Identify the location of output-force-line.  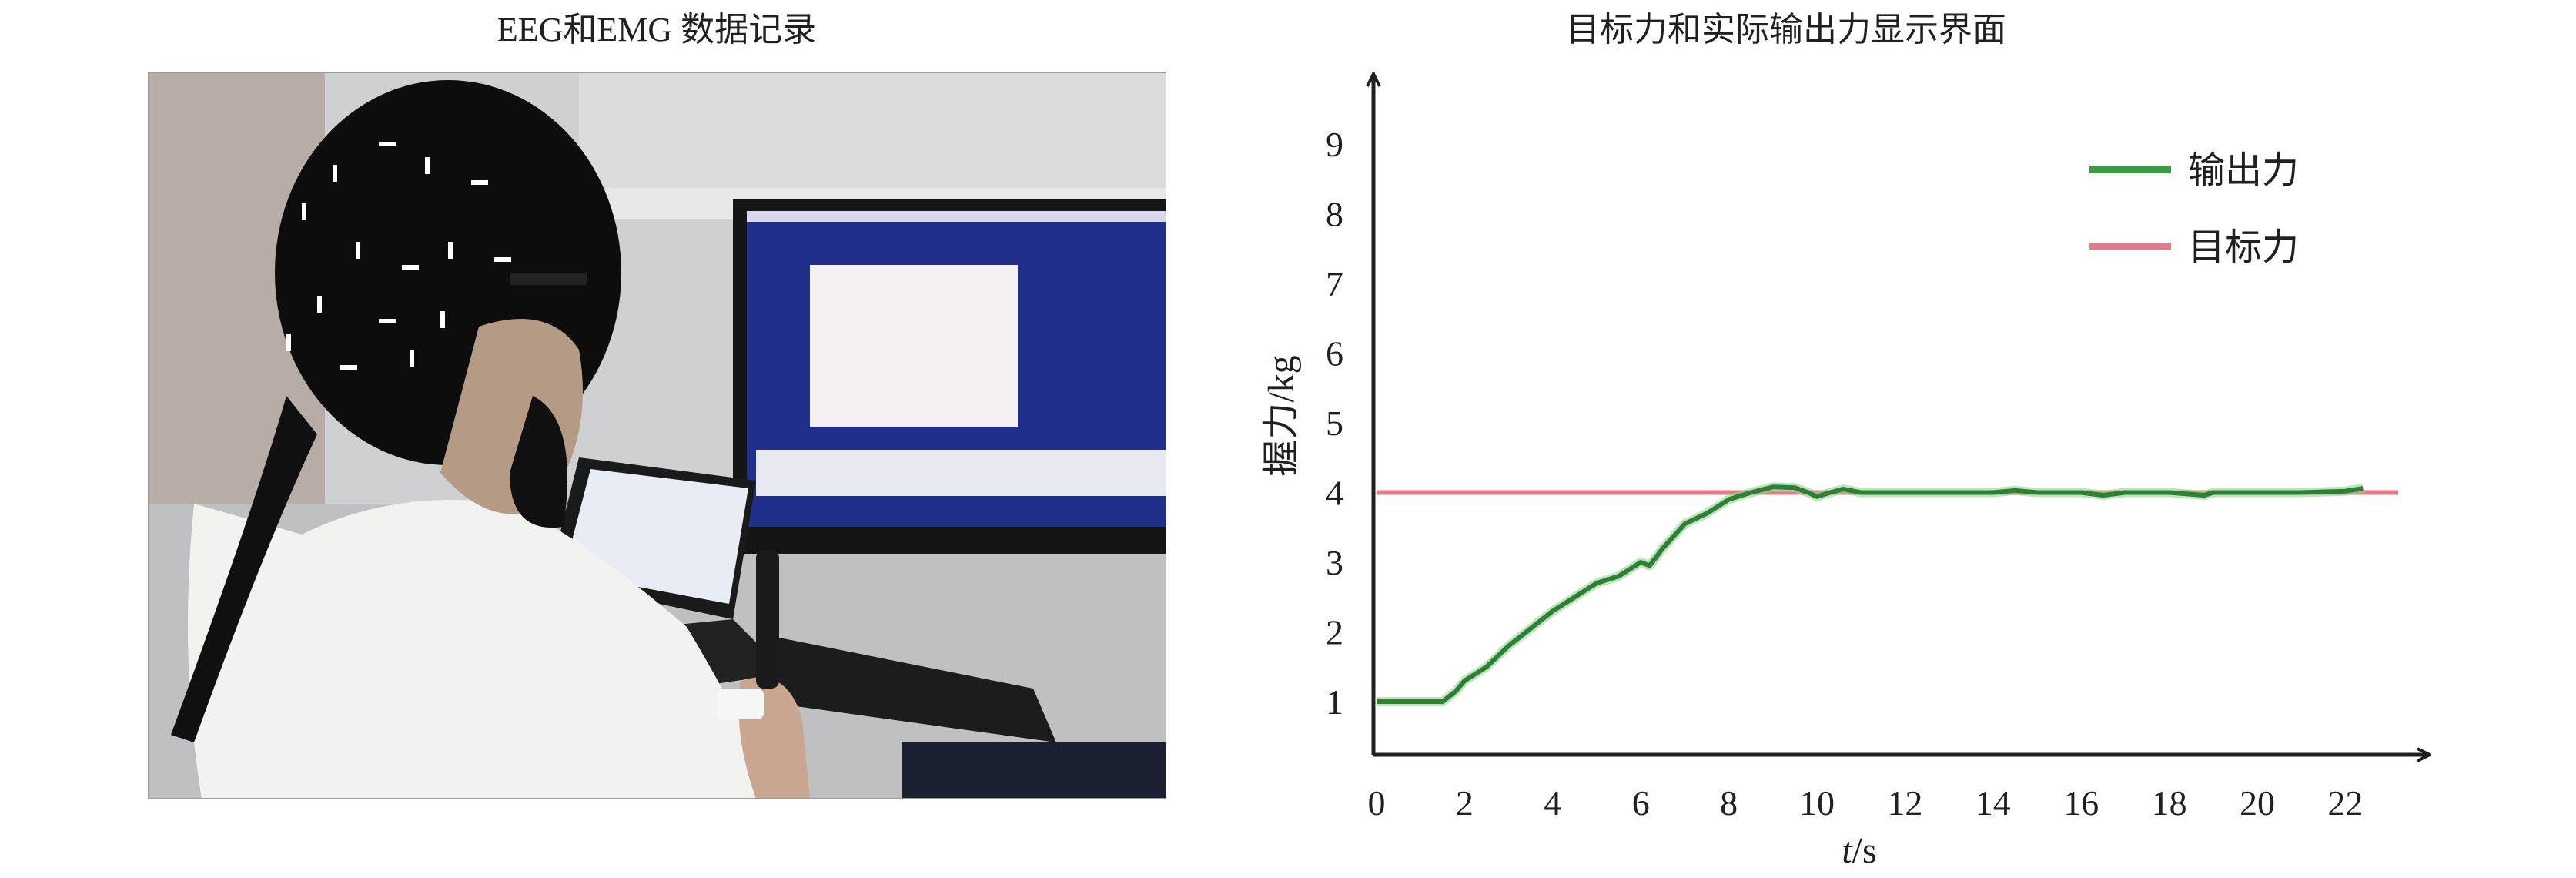
(1870, 594).